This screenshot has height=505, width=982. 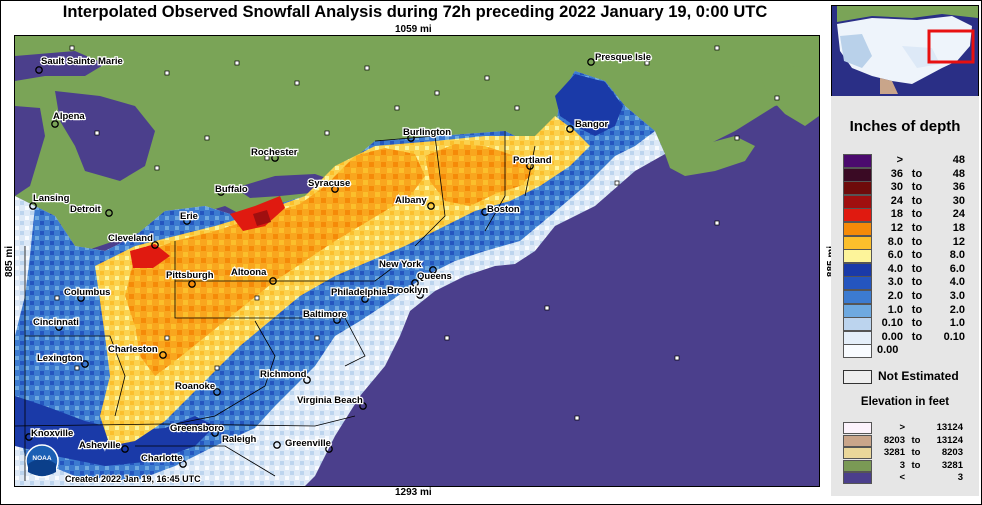 I want to click on city-marker: Albany, so click(x=414, y=202).